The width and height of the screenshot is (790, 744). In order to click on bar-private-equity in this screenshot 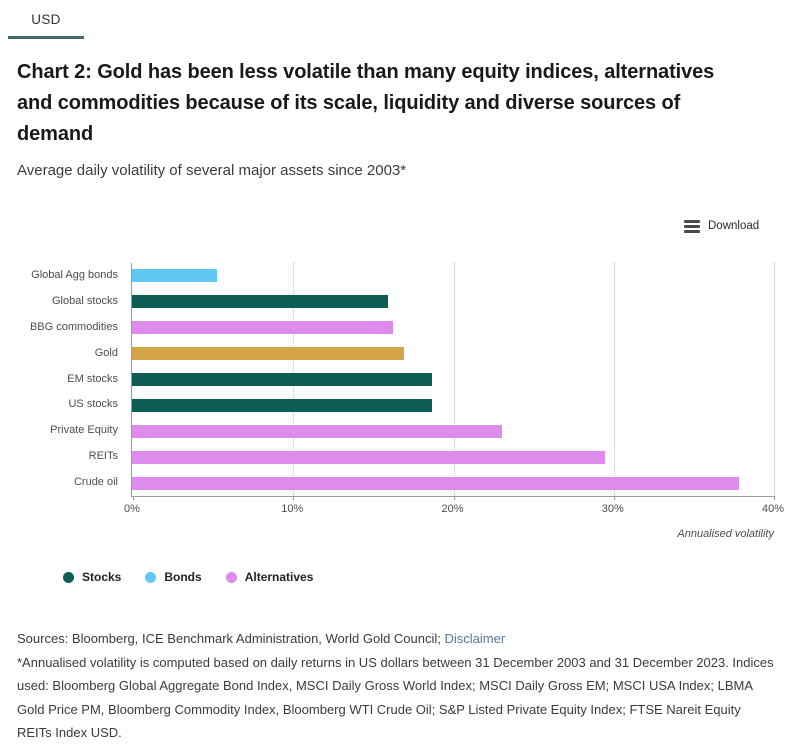, I will do `click(317, 431)`.